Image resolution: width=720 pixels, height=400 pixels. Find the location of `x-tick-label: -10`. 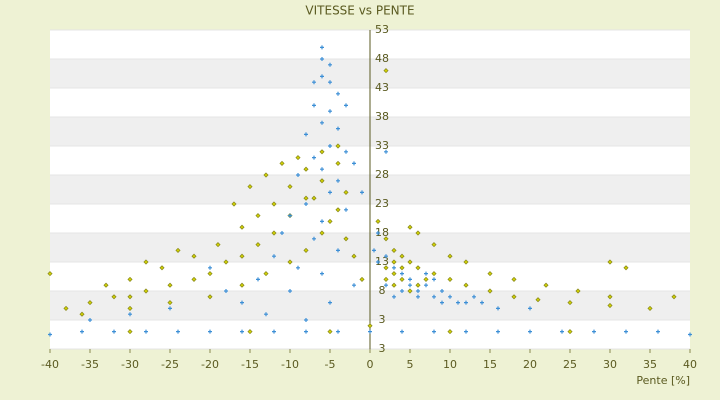

x-tick-label: -10 is located at coordinates (290, 364).